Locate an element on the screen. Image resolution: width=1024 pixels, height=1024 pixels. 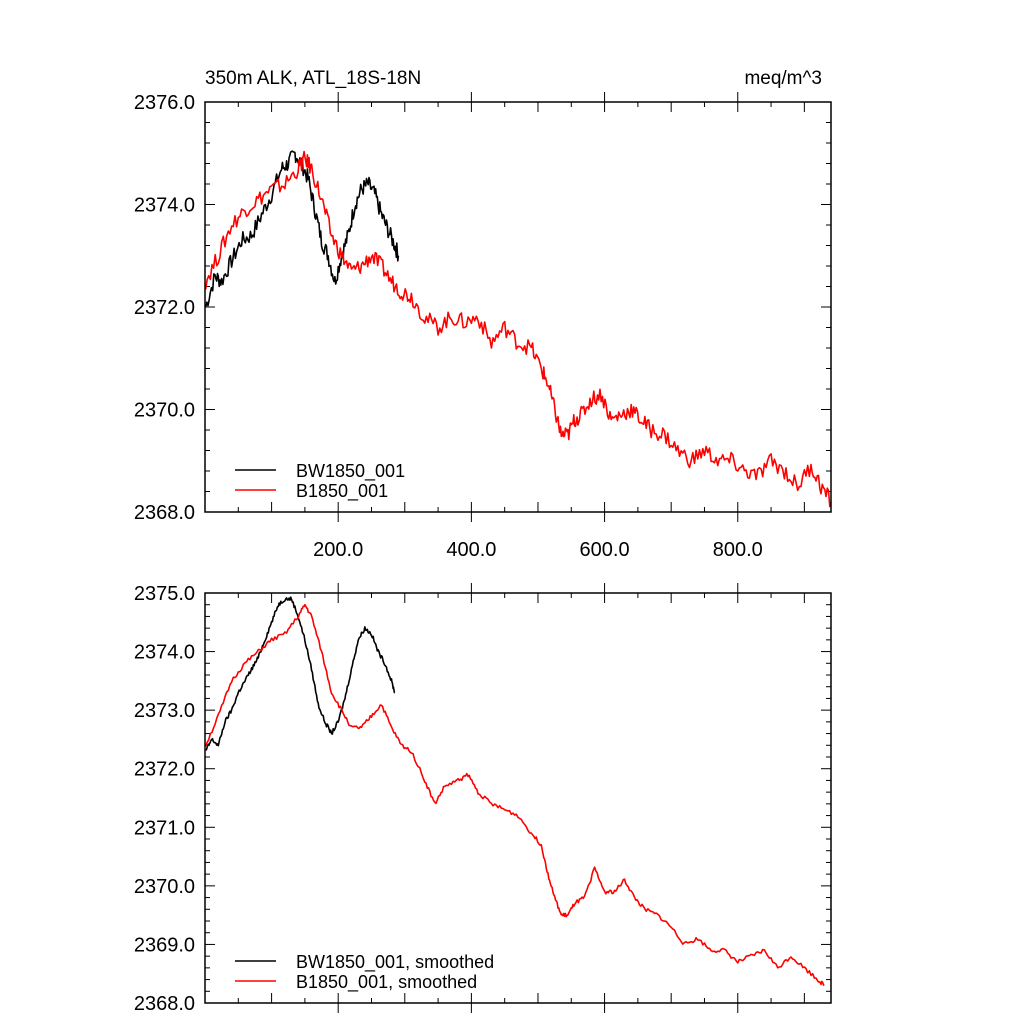
y-tick-label: 2369.0 is located at coordinates (164, 945).